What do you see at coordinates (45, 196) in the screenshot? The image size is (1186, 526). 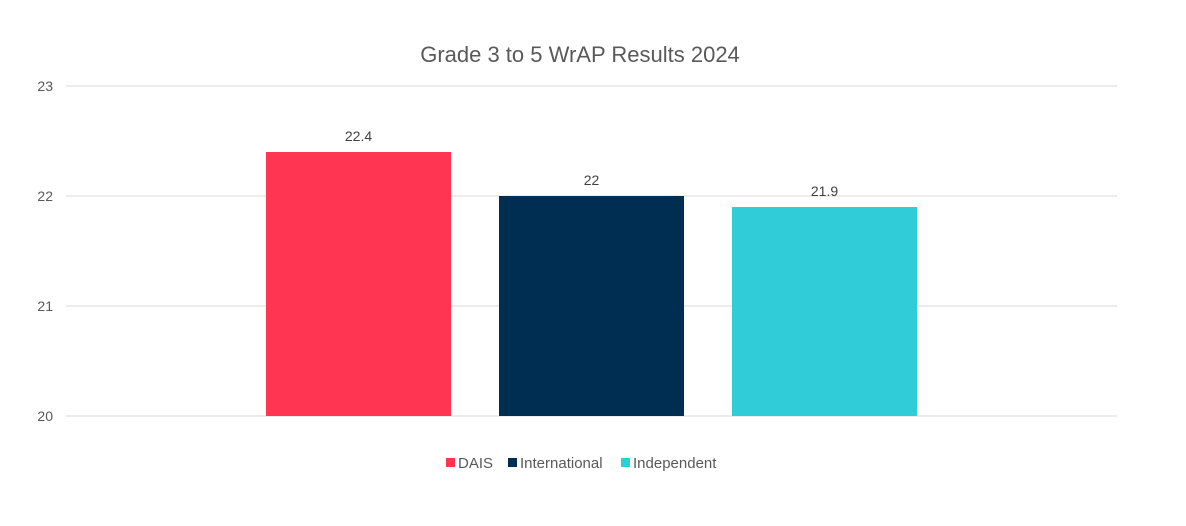 I see `y-tick-label: 22` at bounding box center [45, 196].